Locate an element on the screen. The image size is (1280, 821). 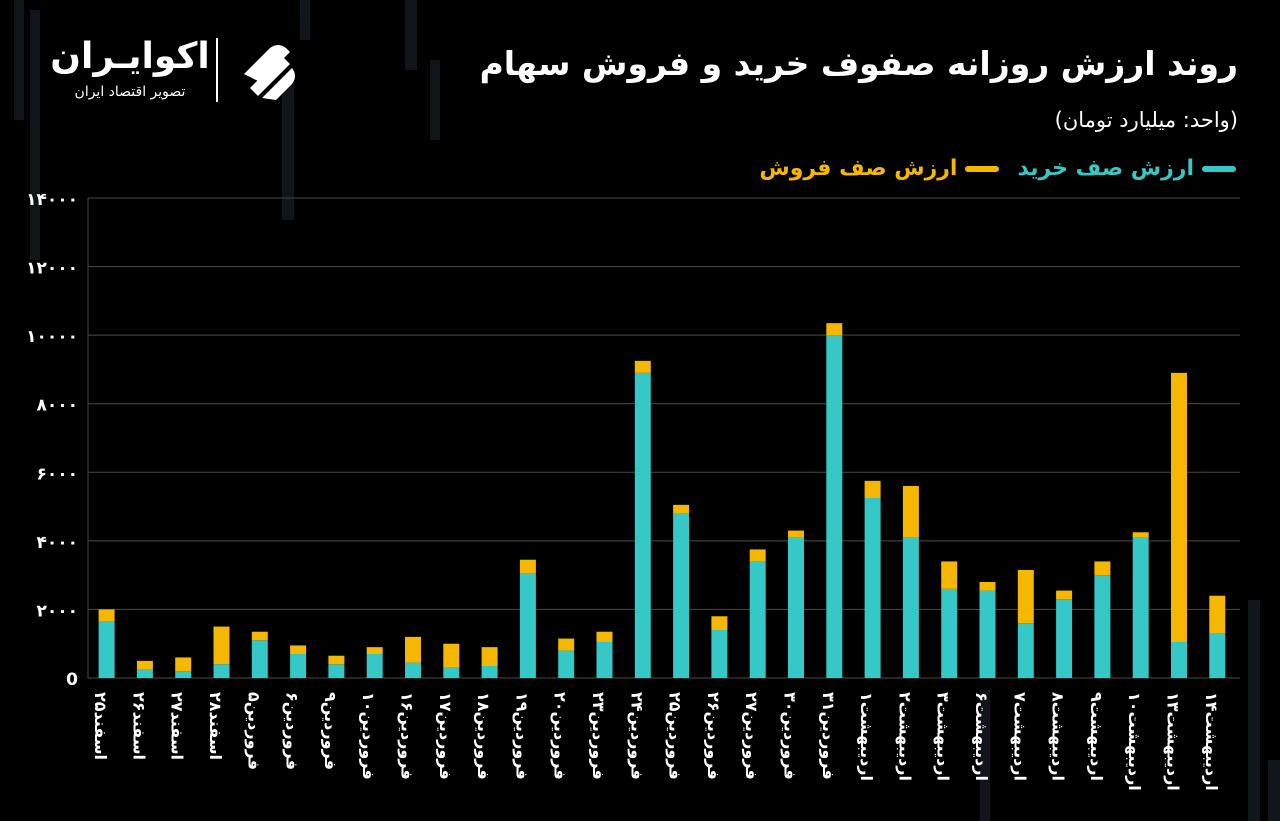
brand-logo: اکوایـران تصویر اقتصاد ایران is located at coordinates (180, 72).